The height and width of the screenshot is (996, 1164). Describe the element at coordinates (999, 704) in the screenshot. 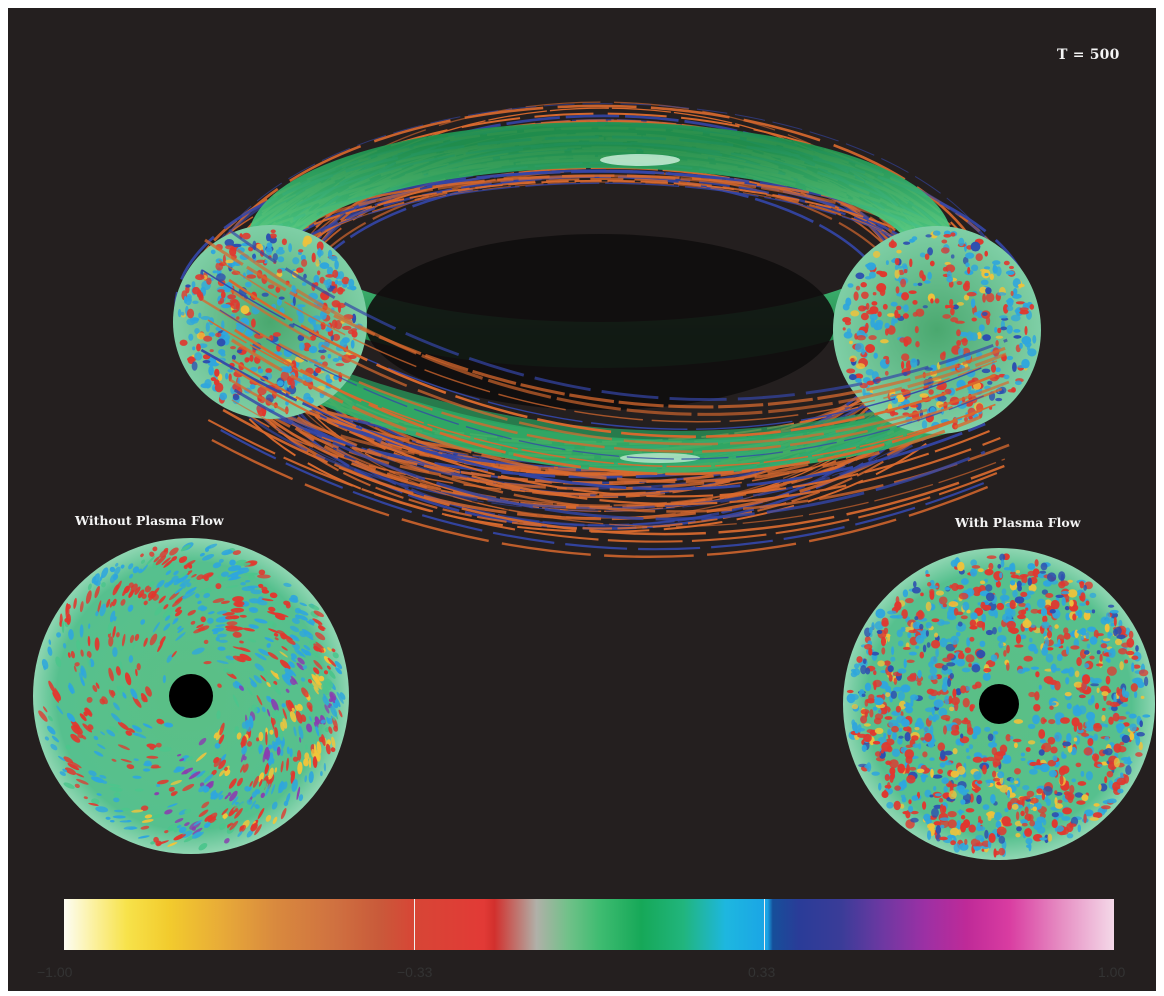

I see `disc-with-plasma-flow` at that location.